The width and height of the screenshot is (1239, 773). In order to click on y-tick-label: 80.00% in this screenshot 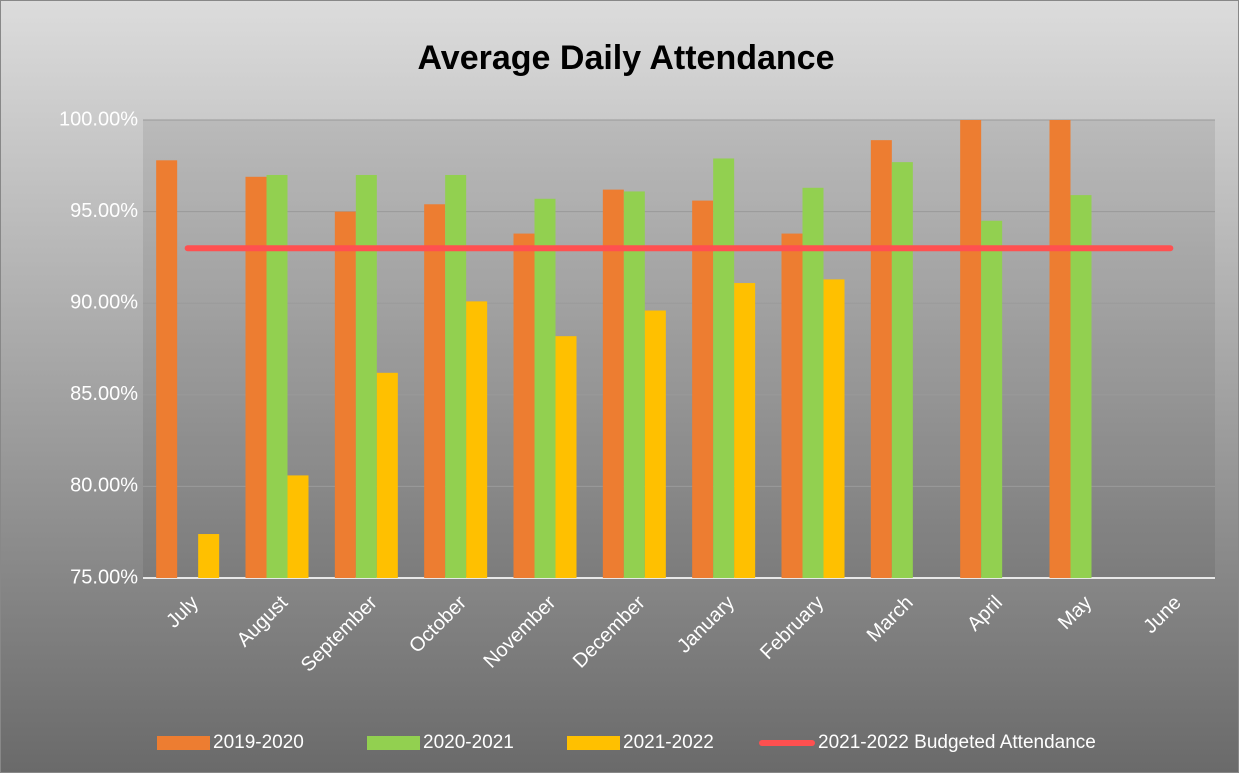, I will do `click(104, 486)`.